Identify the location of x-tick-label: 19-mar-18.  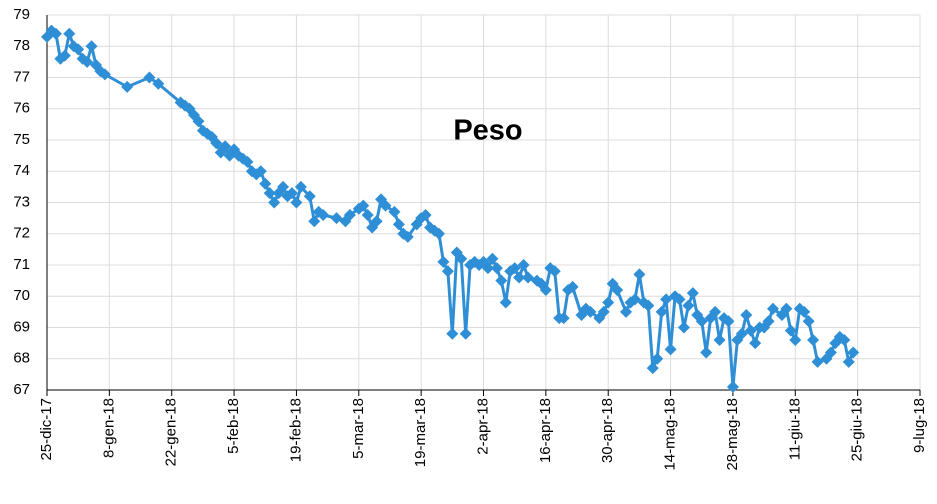
(420, 432).